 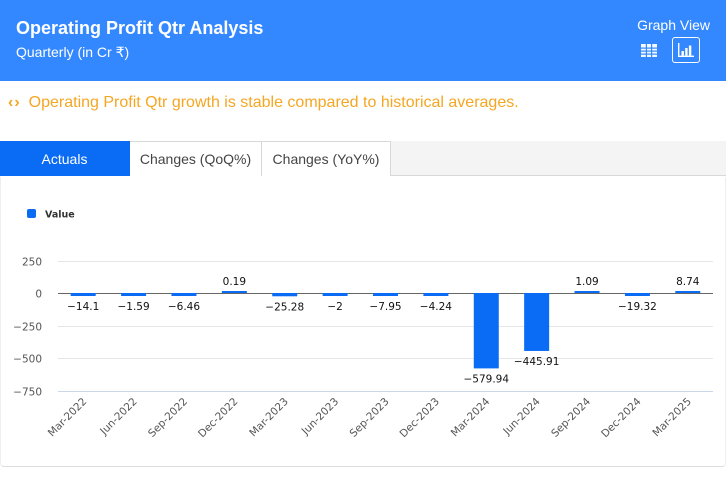 What do you see at coordinates (420, 418) in the screenshot?
I see `x-tick-label: Dec-2023` at bounding box center [420, 418].